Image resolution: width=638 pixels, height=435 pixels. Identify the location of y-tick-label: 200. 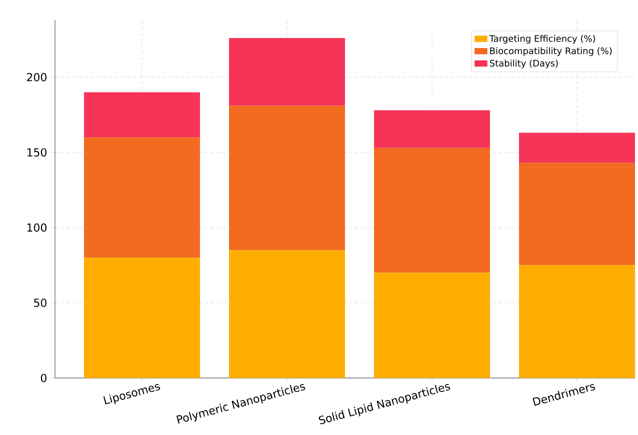
(36, 77).